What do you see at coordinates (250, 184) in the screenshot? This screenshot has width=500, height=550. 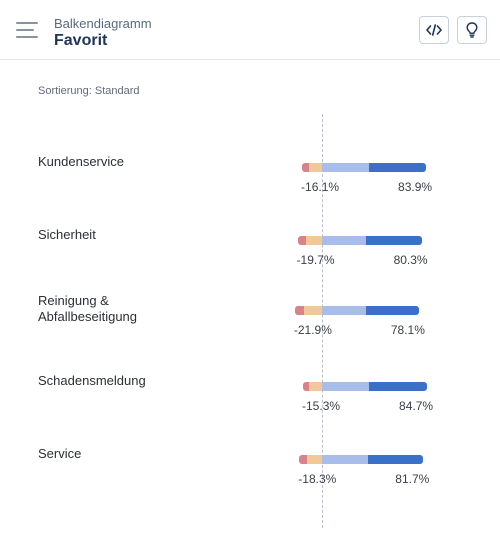 I see `chart-row: Kundenservice -16.1% 83.9%` at bounding box center [250, 184].